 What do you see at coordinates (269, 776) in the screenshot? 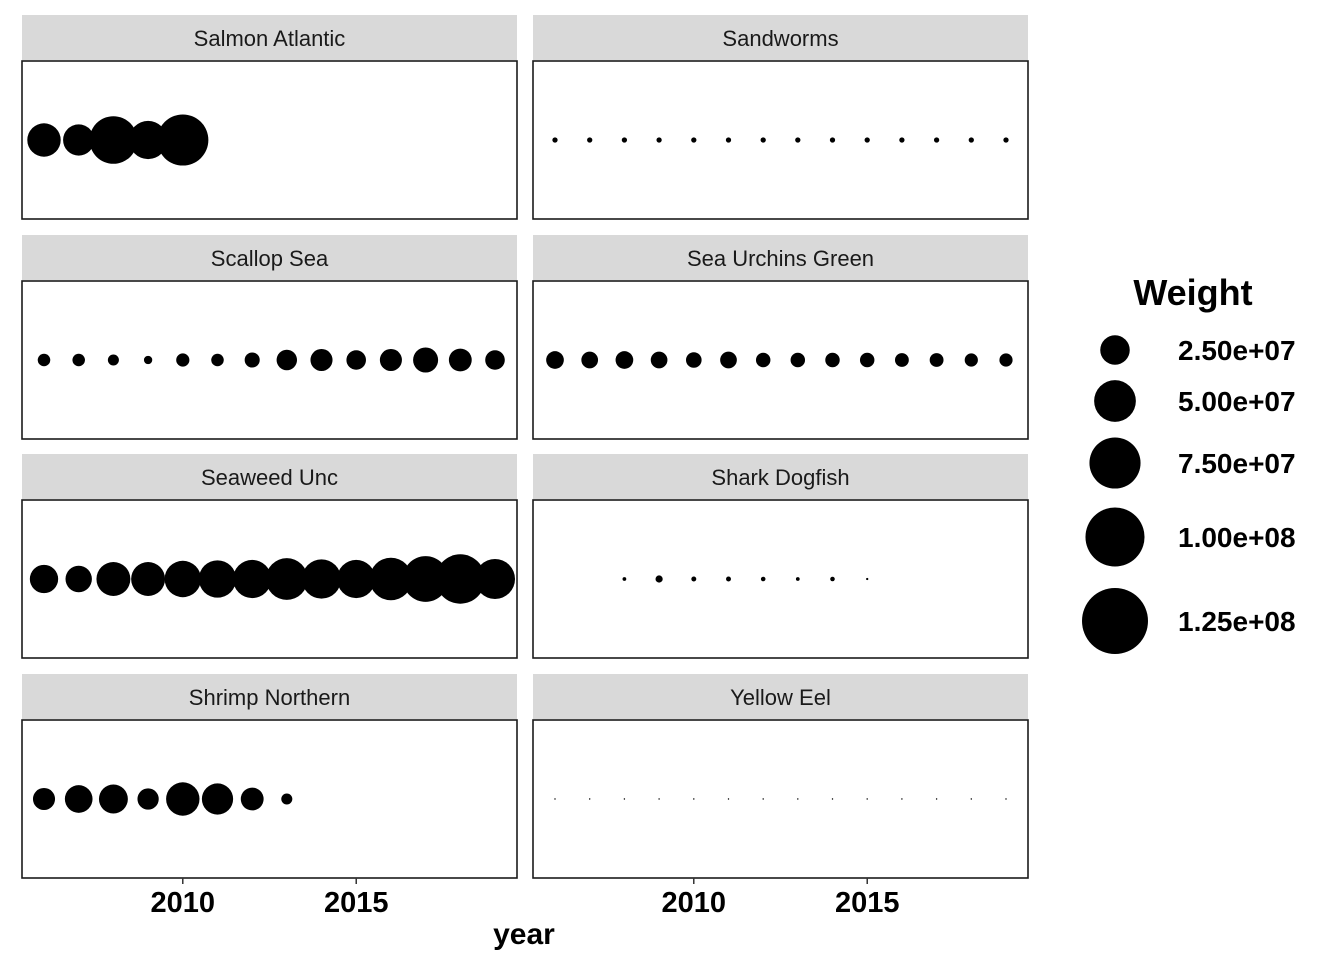
I see `panel-shrimp-northern: Shrimp Northern` at bounding box center [269, 776].